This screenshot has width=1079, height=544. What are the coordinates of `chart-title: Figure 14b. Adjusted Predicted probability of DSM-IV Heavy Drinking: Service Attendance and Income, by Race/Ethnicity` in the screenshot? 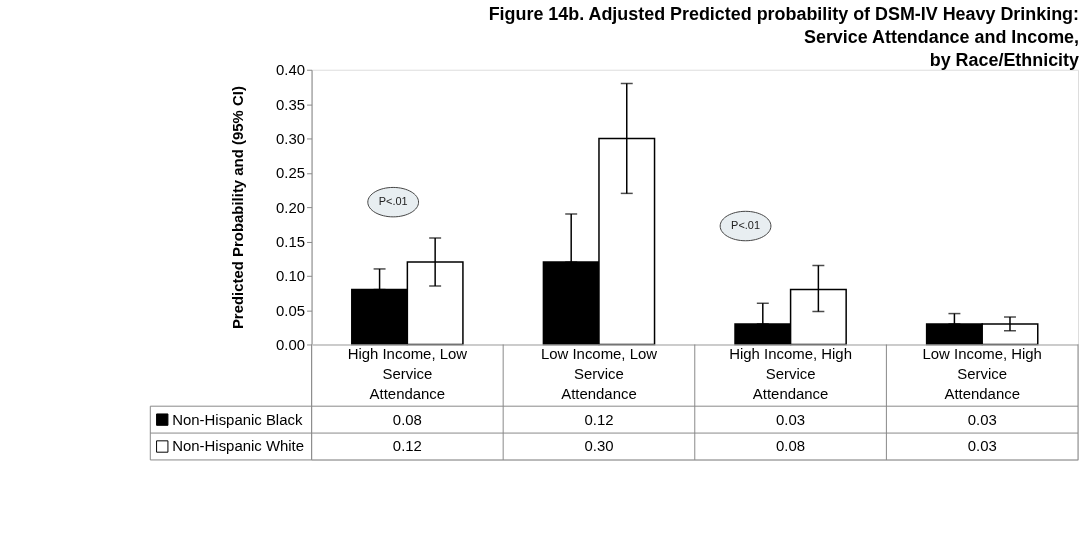 It's located at (783, 37).